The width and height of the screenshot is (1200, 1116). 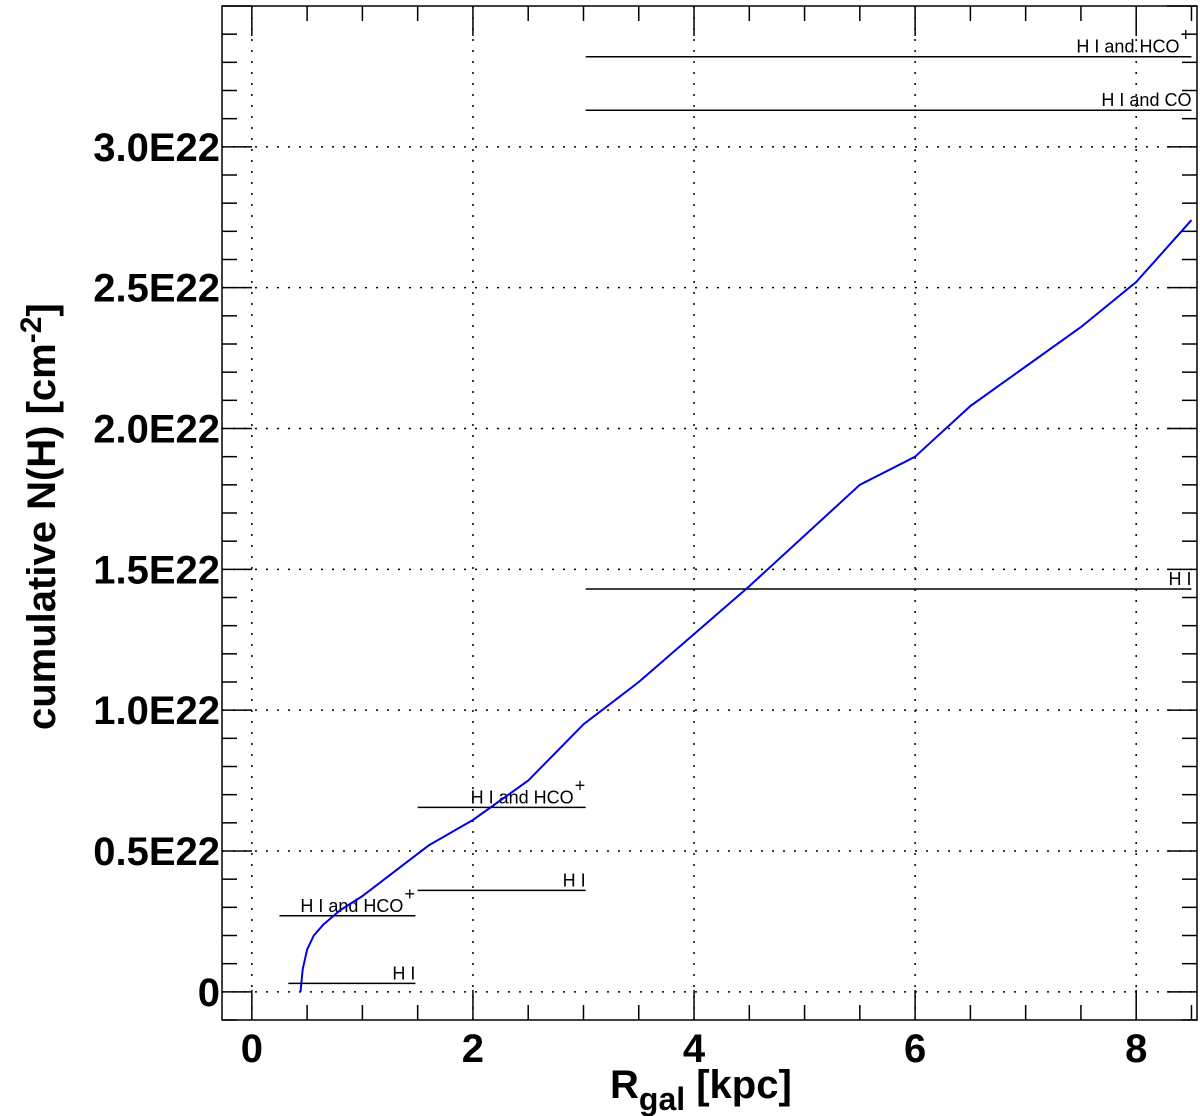 I want to click on y-axis-title: cumulative N(H) [cm-2], so click(x=39, y=516).